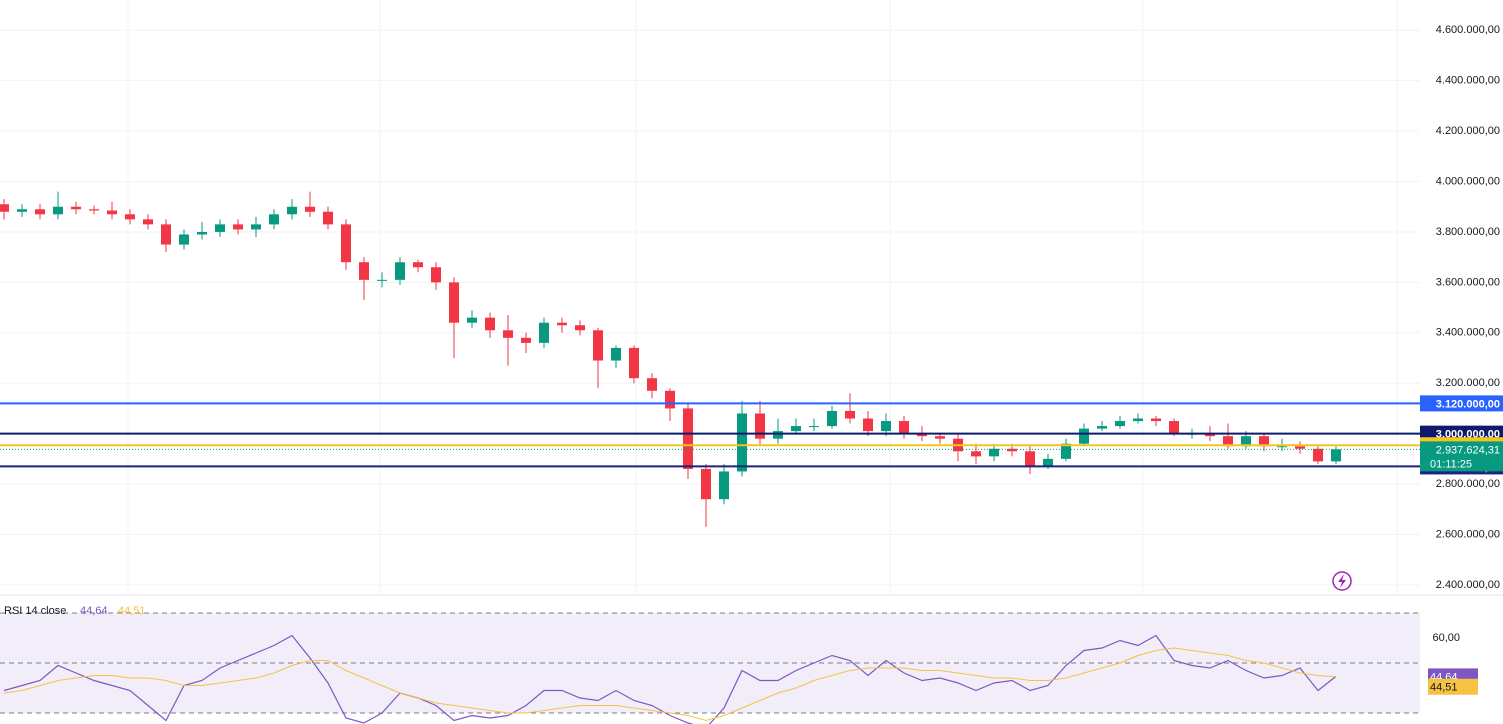  Describe the element at coordinates (132, 611) in the screenshot. I see `rsi-ma-value: 44,51` at that location.